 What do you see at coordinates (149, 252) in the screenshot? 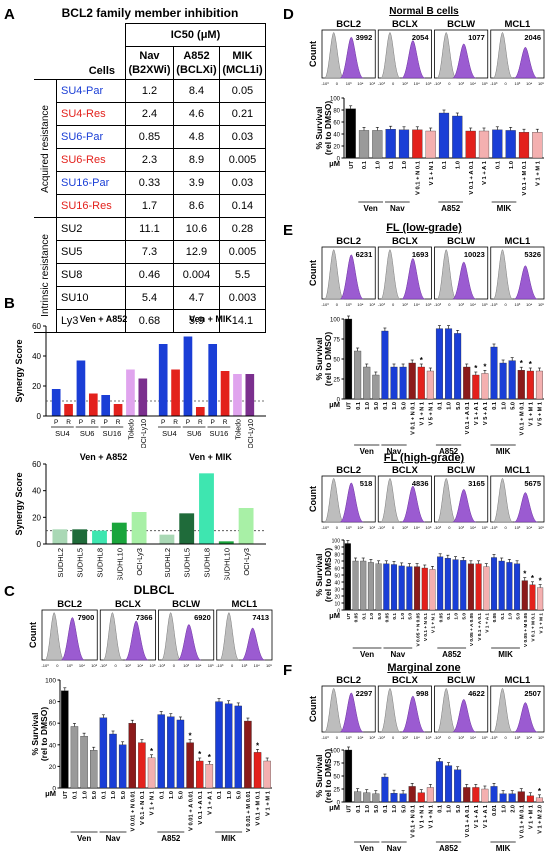
I see `ic50-value: 7.3` at bounding box center [149, 252].